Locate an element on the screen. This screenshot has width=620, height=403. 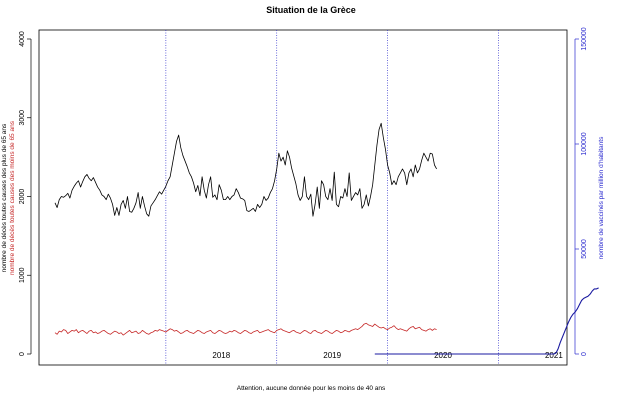
year-label: 2021 is located at coordinates (554, 355).